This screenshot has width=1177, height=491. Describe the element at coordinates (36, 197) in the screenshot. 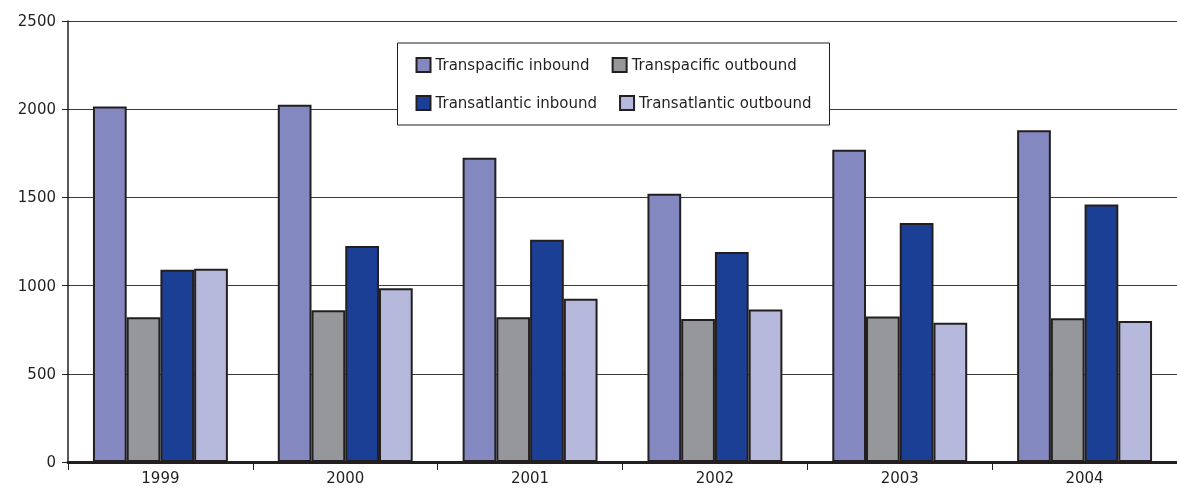

I see `y-tick-label: 1500` at that location.